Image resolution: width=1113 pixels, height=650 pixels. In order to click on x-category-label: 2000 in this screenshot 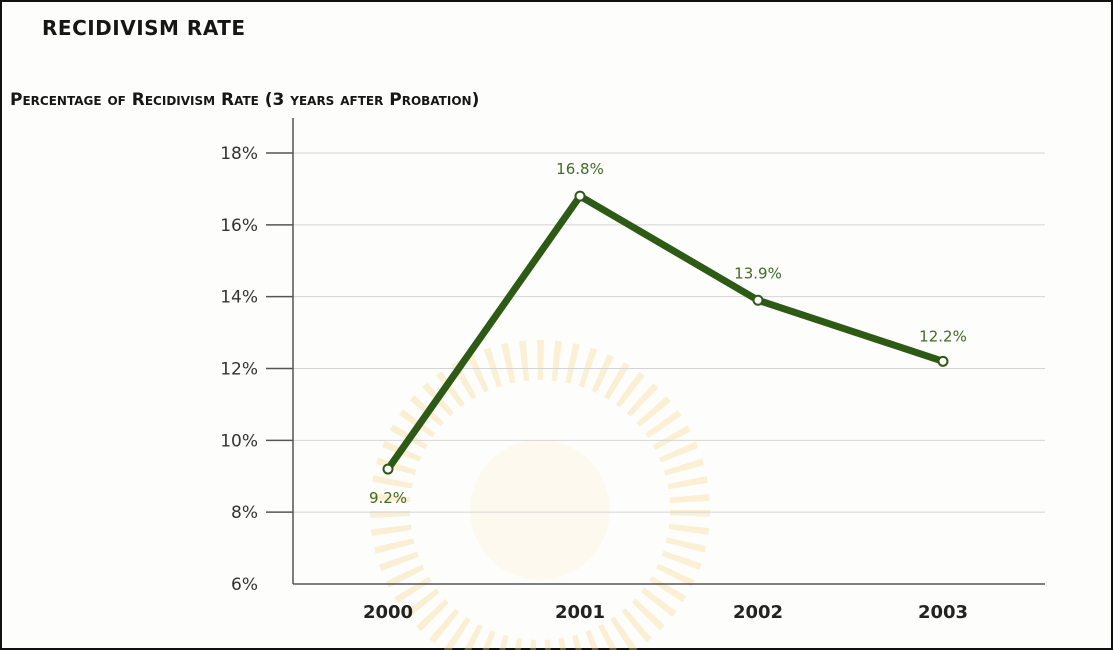, I will do `click(388, 612)`.